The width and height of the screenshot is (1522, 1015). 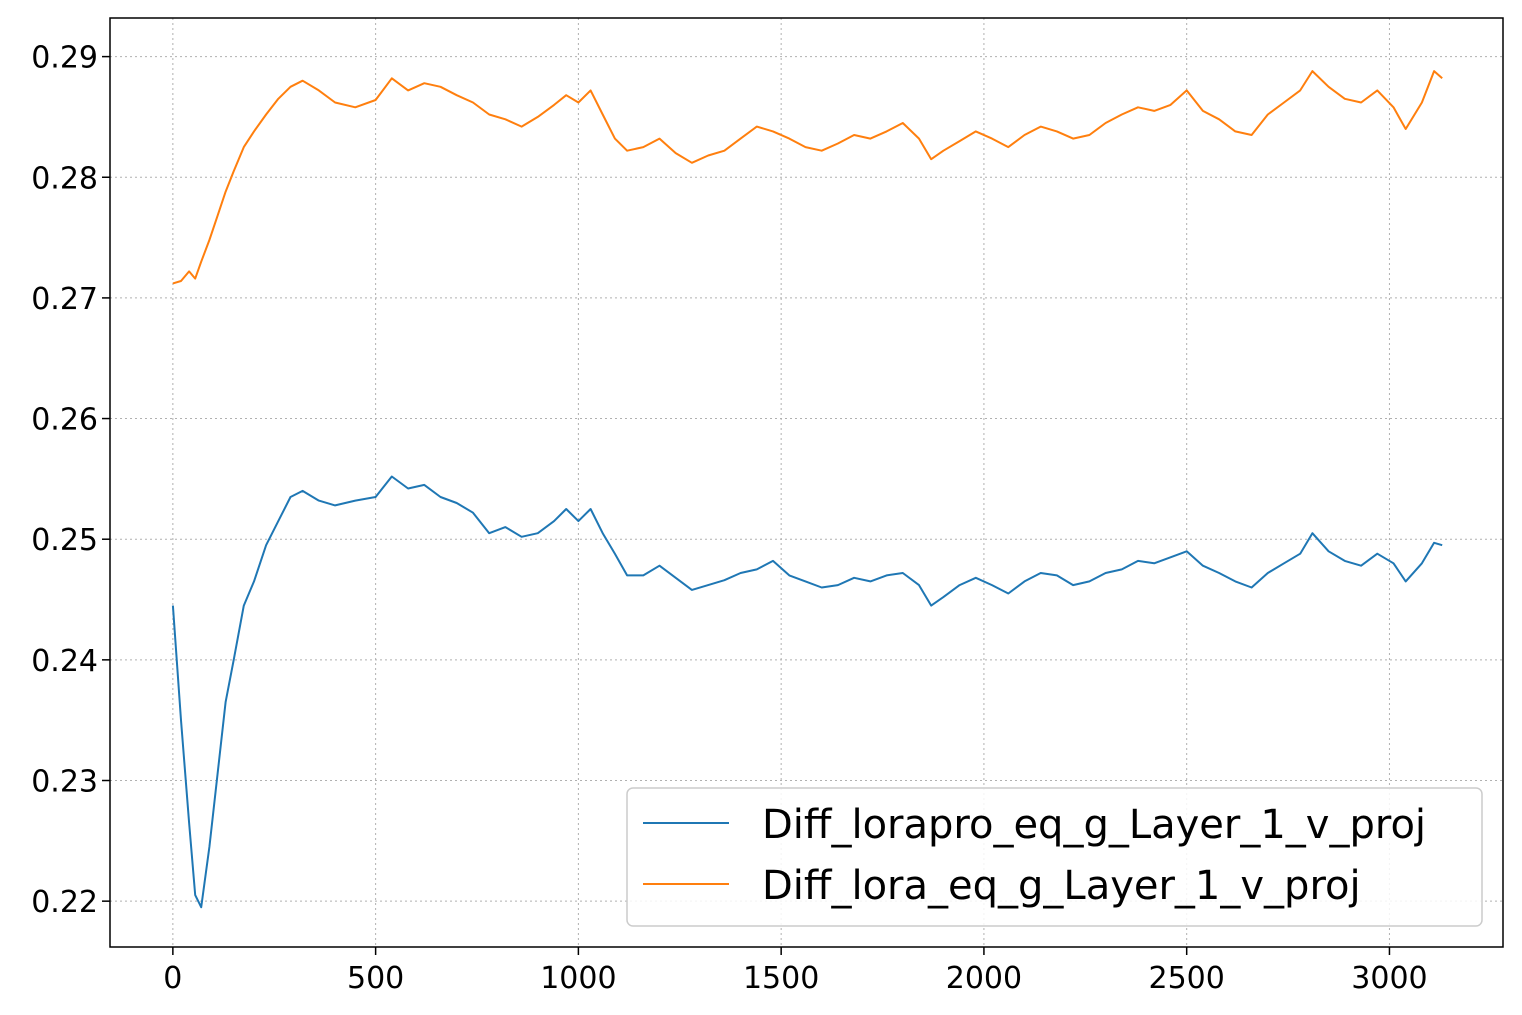 I want to click on y-tick-label: 0.26, so click(x=64, y=420).